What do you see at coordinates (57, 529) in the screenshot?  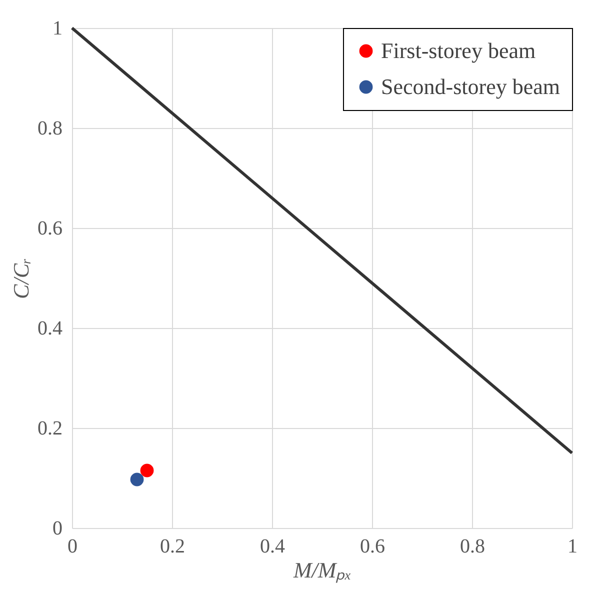 I see `y-tick-label: 0` at bounding box center [57, 529].